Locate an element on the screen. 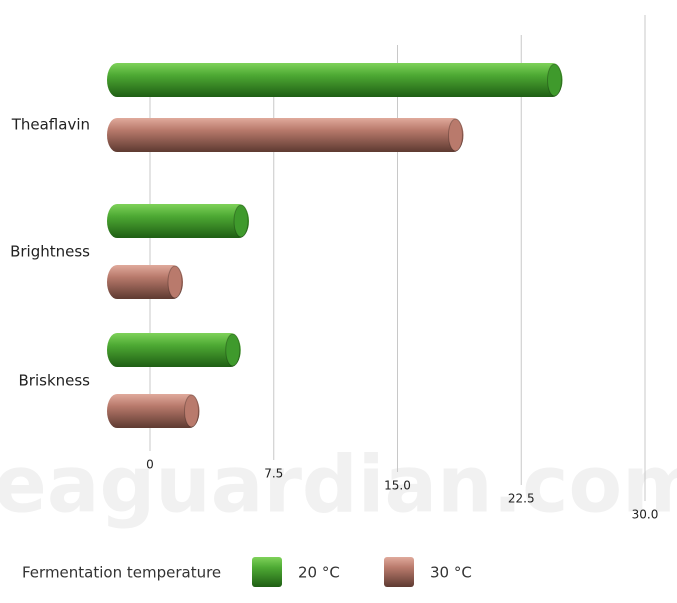 The width and height of the screenshot is (677, 603). x-tick-label: 22.5 is located at coordinates (521, 499).